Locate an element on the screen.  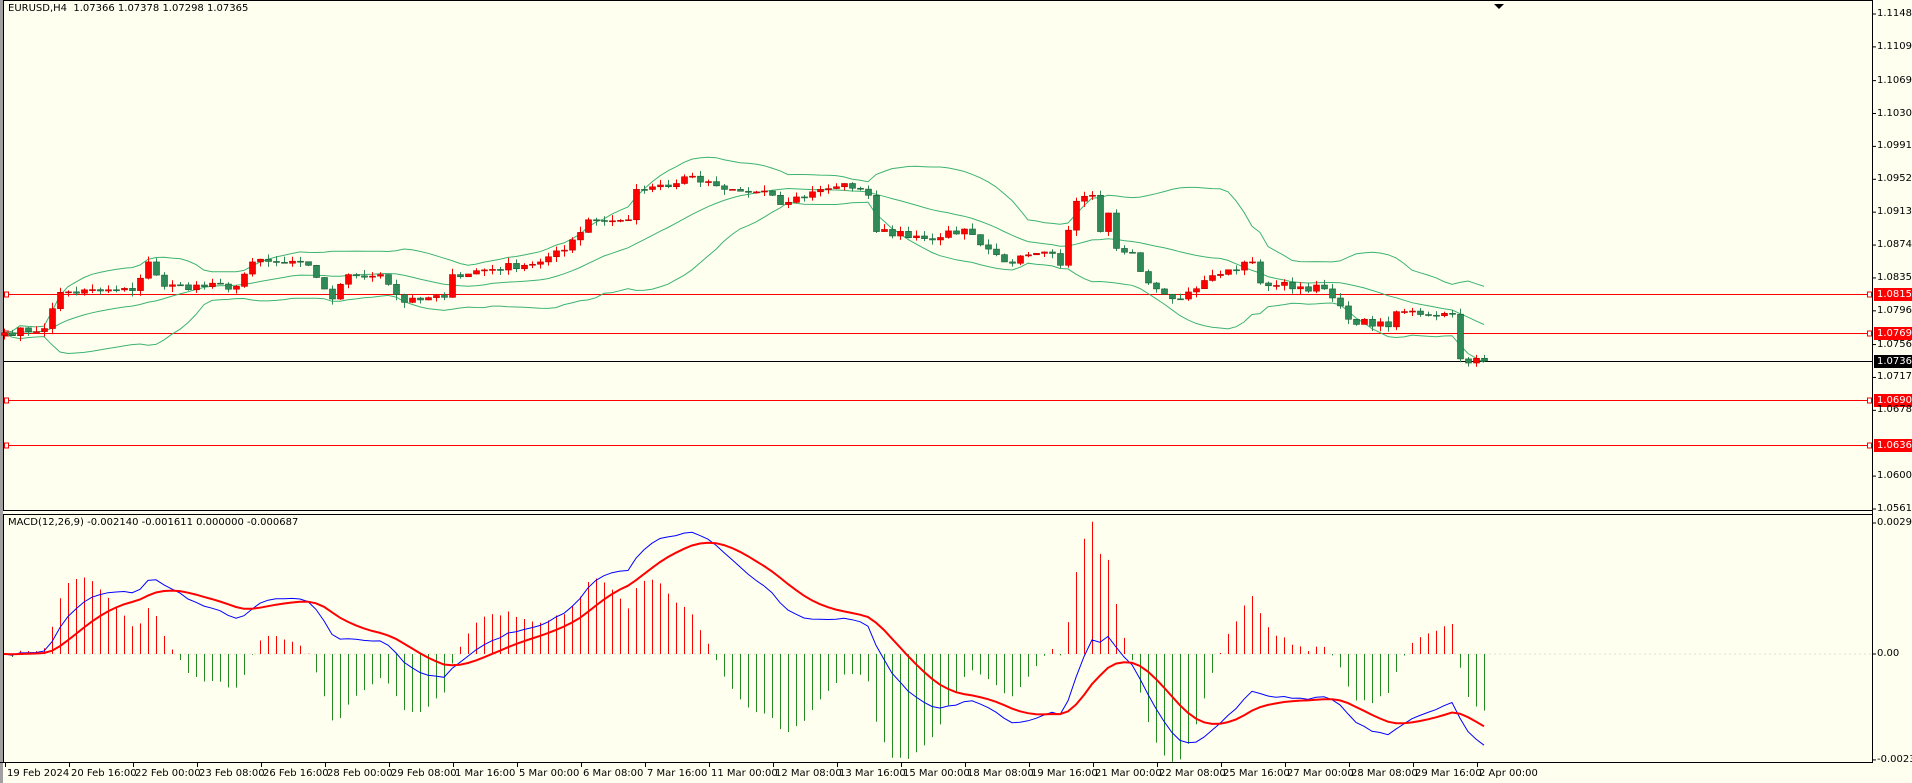
time-axis-label: 19 Feb 2024 is located at coordinates (38, 773).